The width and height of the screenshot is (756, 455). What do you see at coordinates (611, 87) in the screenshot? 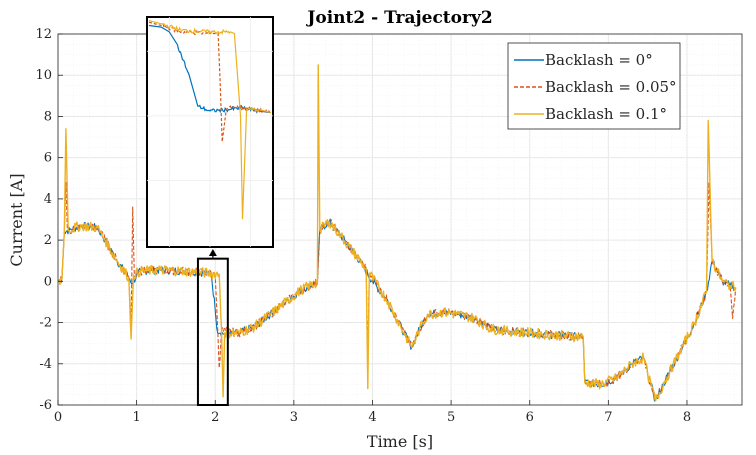
I see `legend-label-2: Backlash = 0.05°` at bounding box center [611, 87].